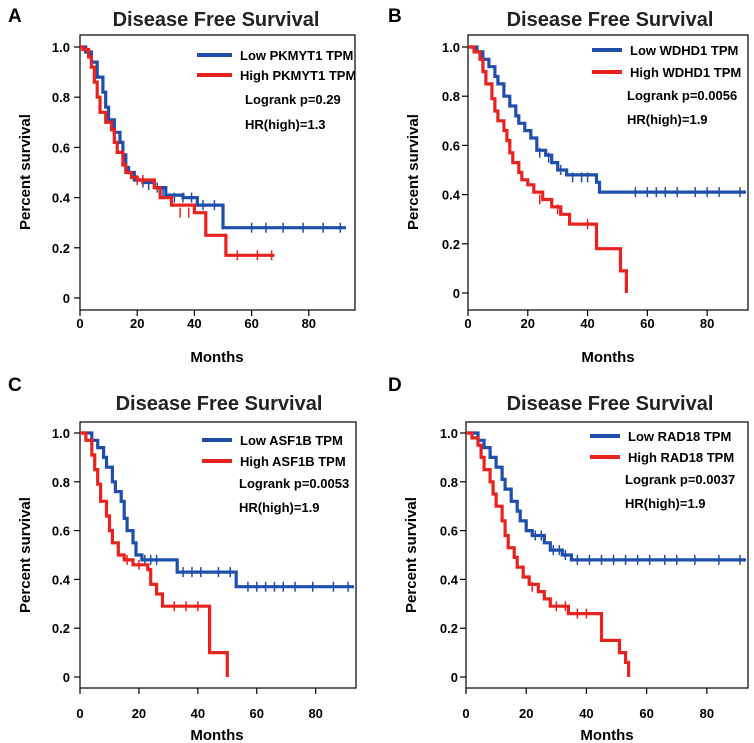 The image size is (754, 743). Describe the element at coordinates (684, 50) in the screenshot. I see `legend-label-low: Low WDHD1 TPM` at that location.